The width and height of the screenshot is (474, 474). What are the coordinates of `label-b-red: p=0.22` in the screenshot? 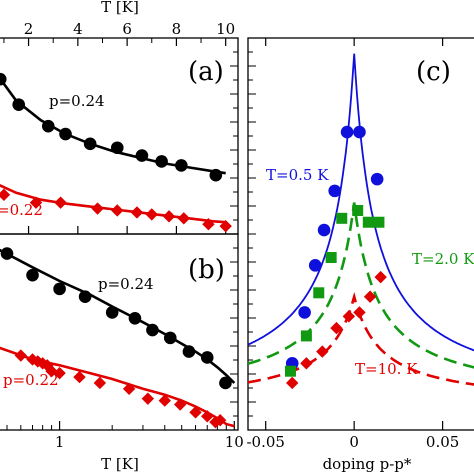 It's located at (31, 380).